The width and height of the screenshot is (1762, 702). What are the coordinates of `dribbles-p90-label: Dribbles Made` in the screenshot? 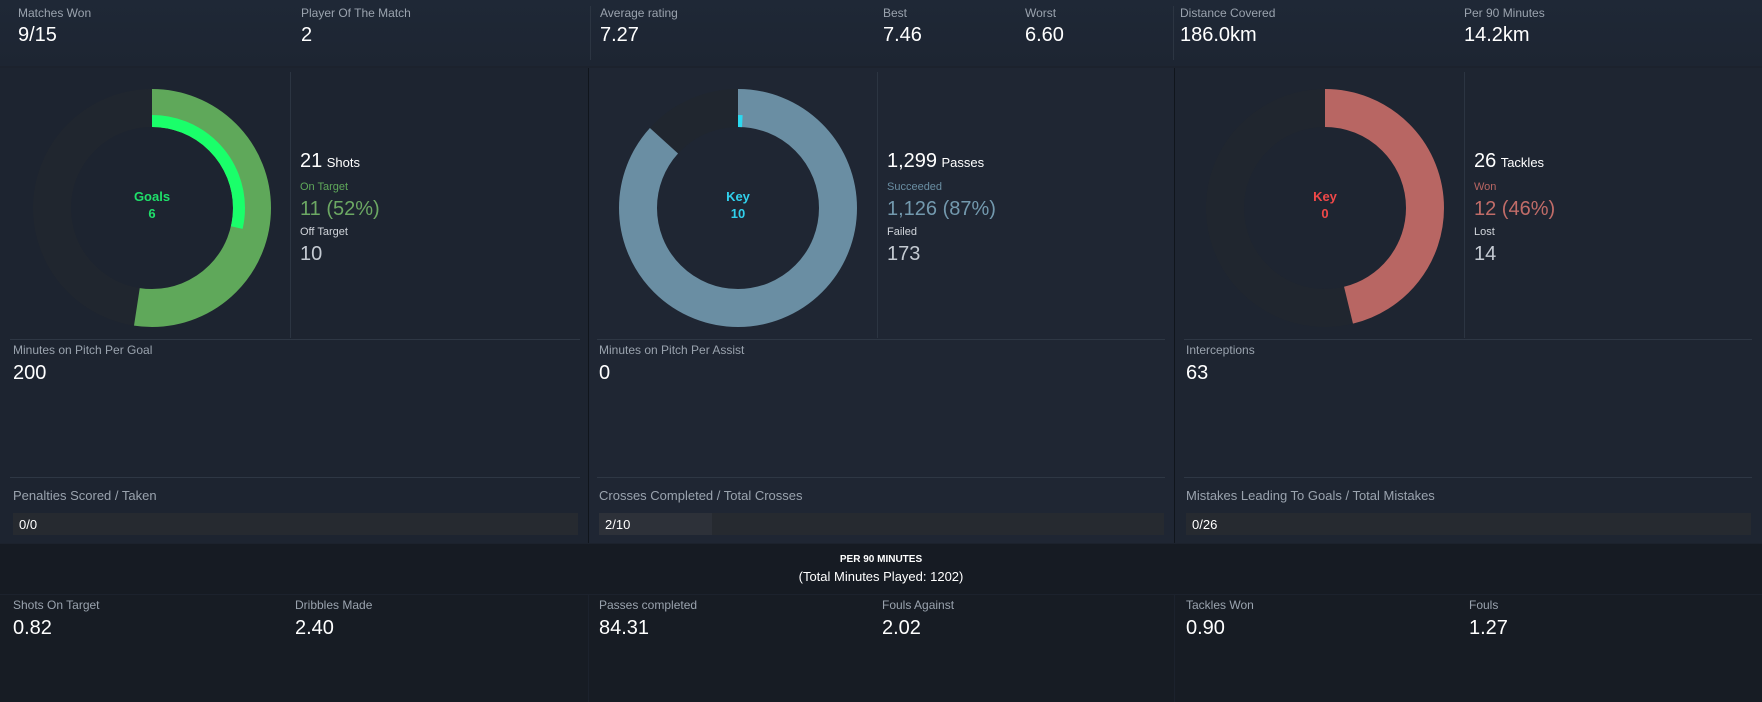 It's located at (334, 605).